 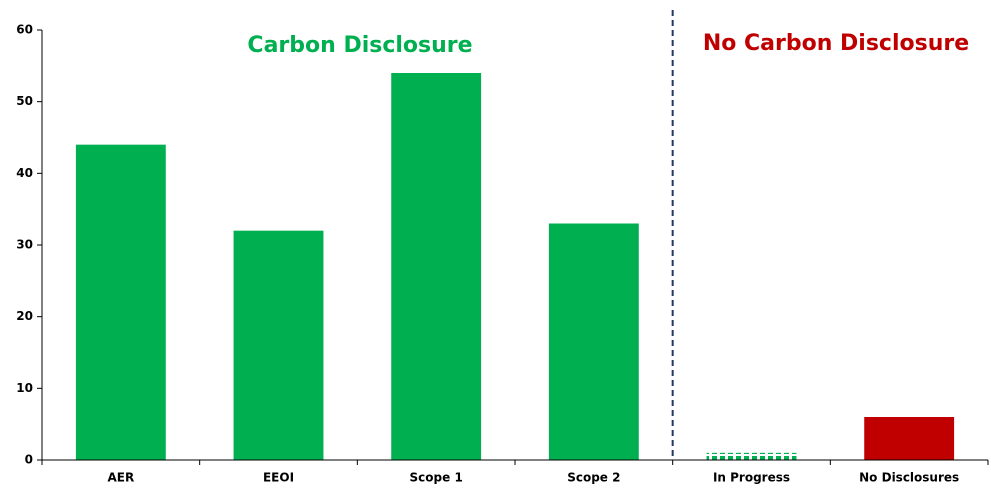 I want to click on x-tick-label: Scope 2, so click(x=593, y=478).